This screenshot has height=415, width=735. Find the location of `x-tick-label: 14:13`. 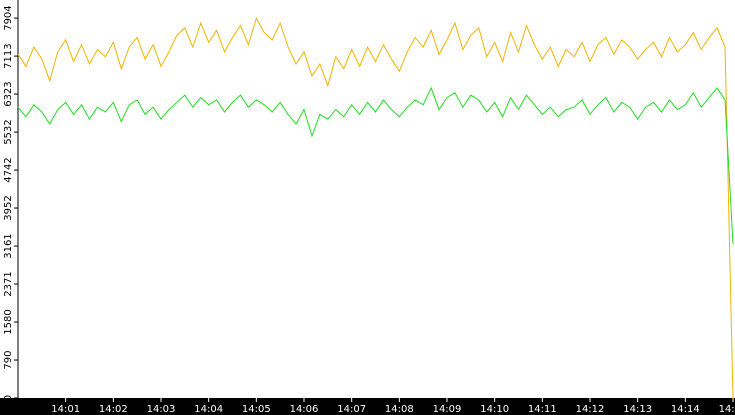

x-tick-label: 14:13 is located at coordinates (637, 409).